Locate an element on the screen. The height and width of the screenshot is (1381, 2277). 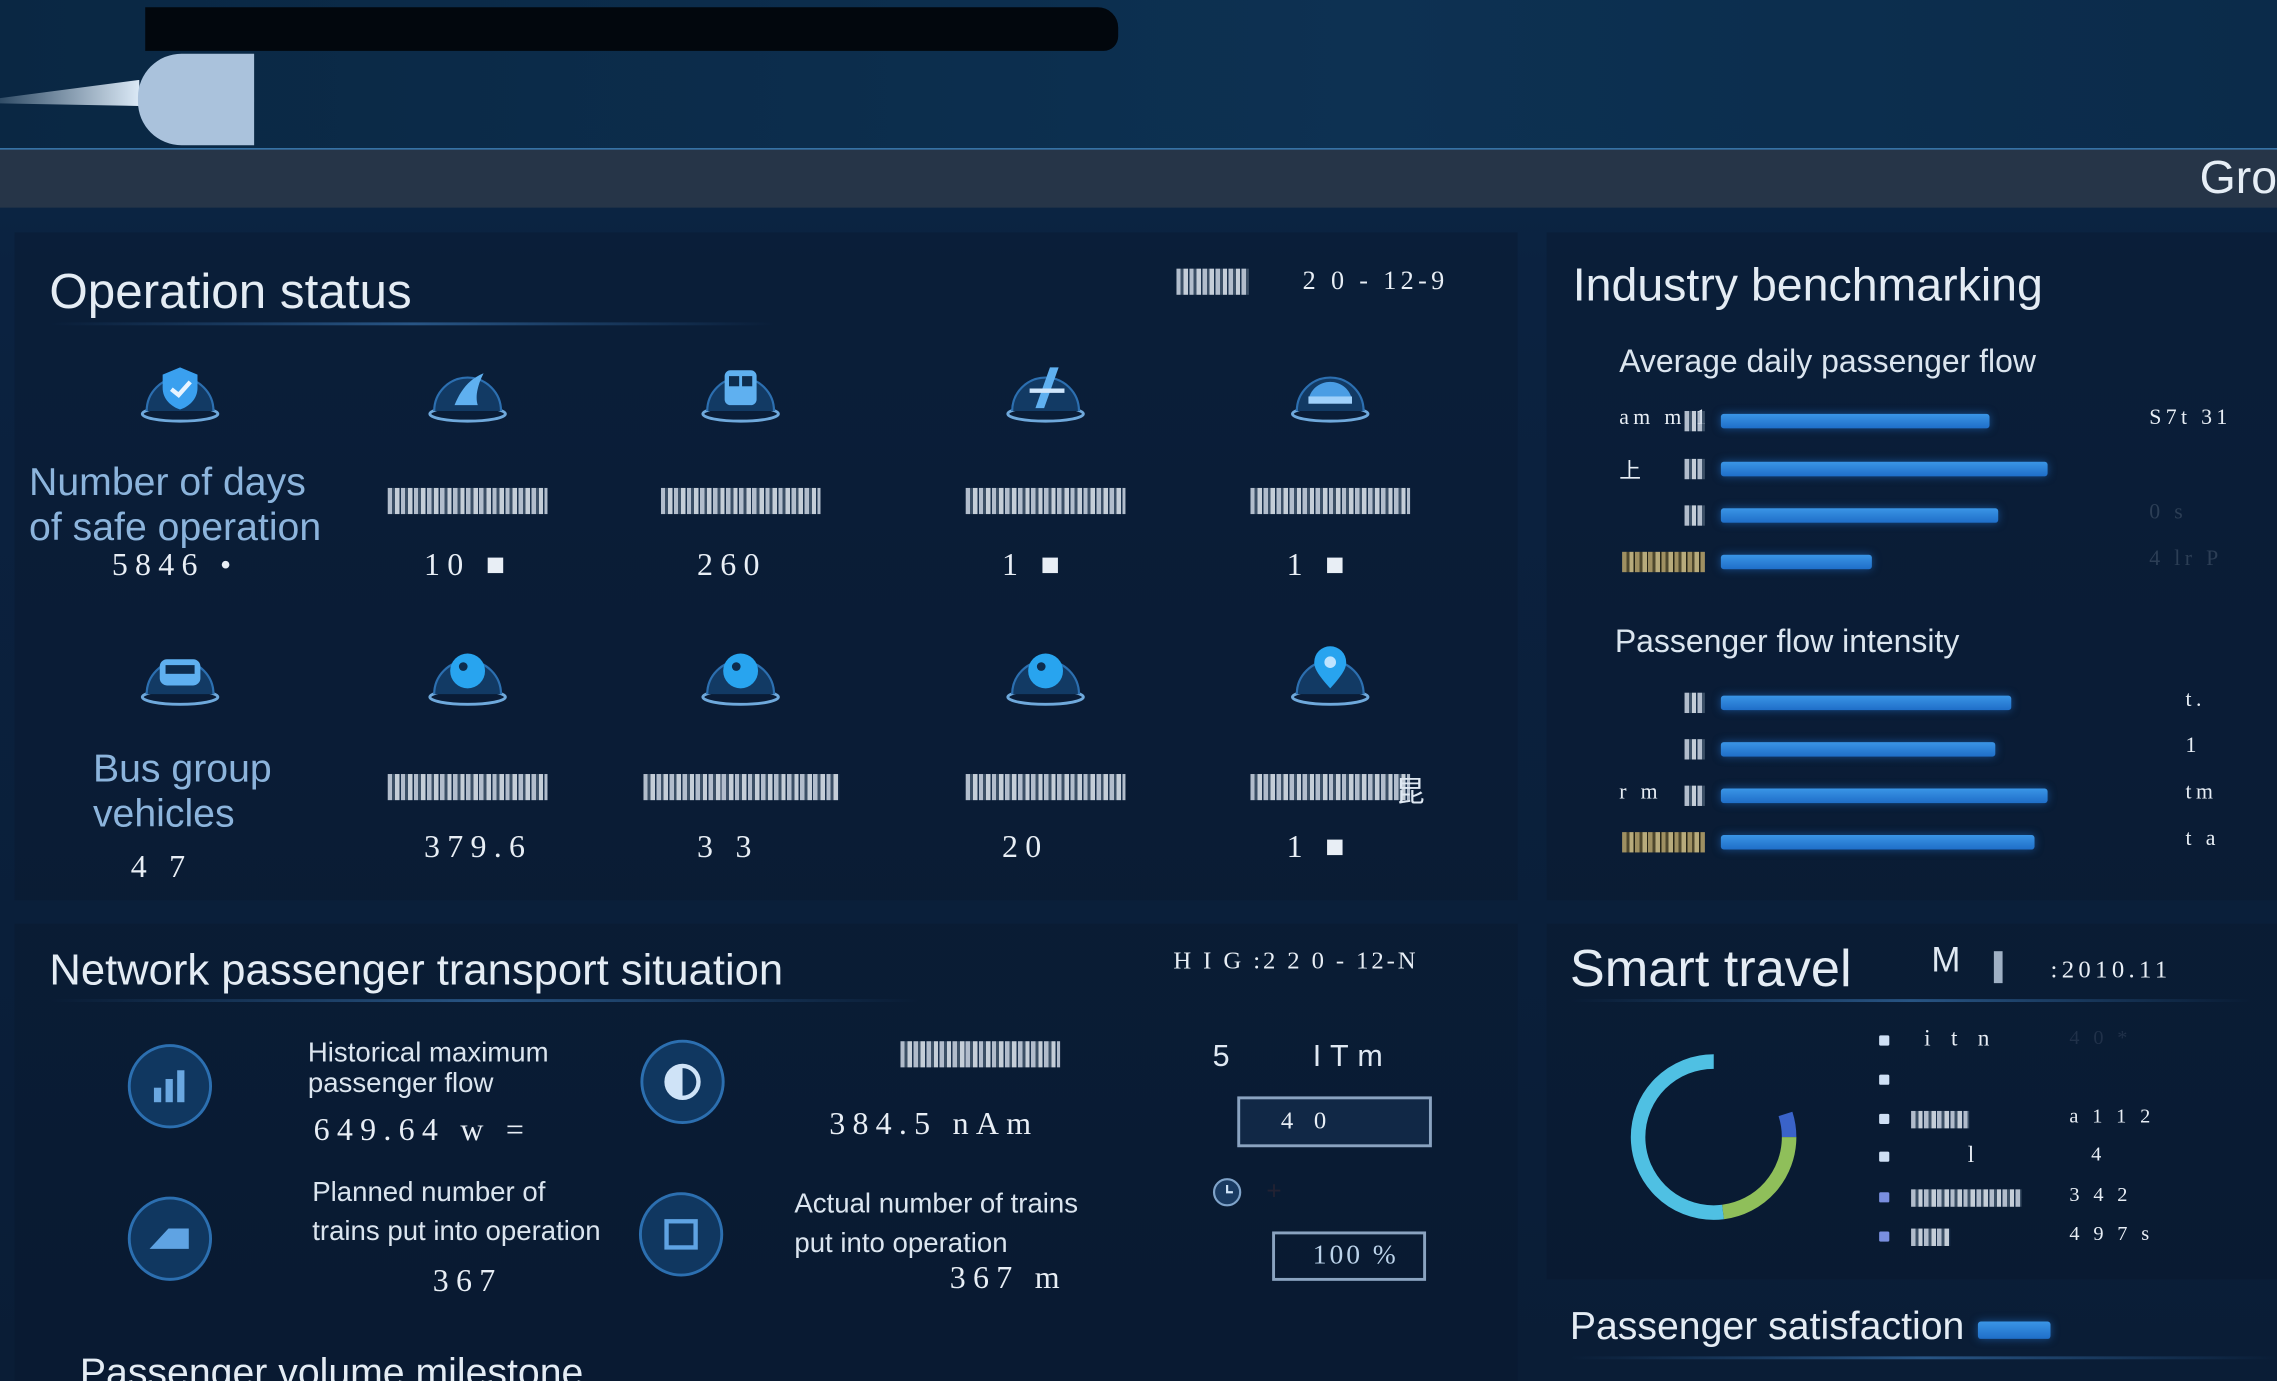
network-date: H I G :2 2 0 - 12-N is located at coordinates (1296, 960).